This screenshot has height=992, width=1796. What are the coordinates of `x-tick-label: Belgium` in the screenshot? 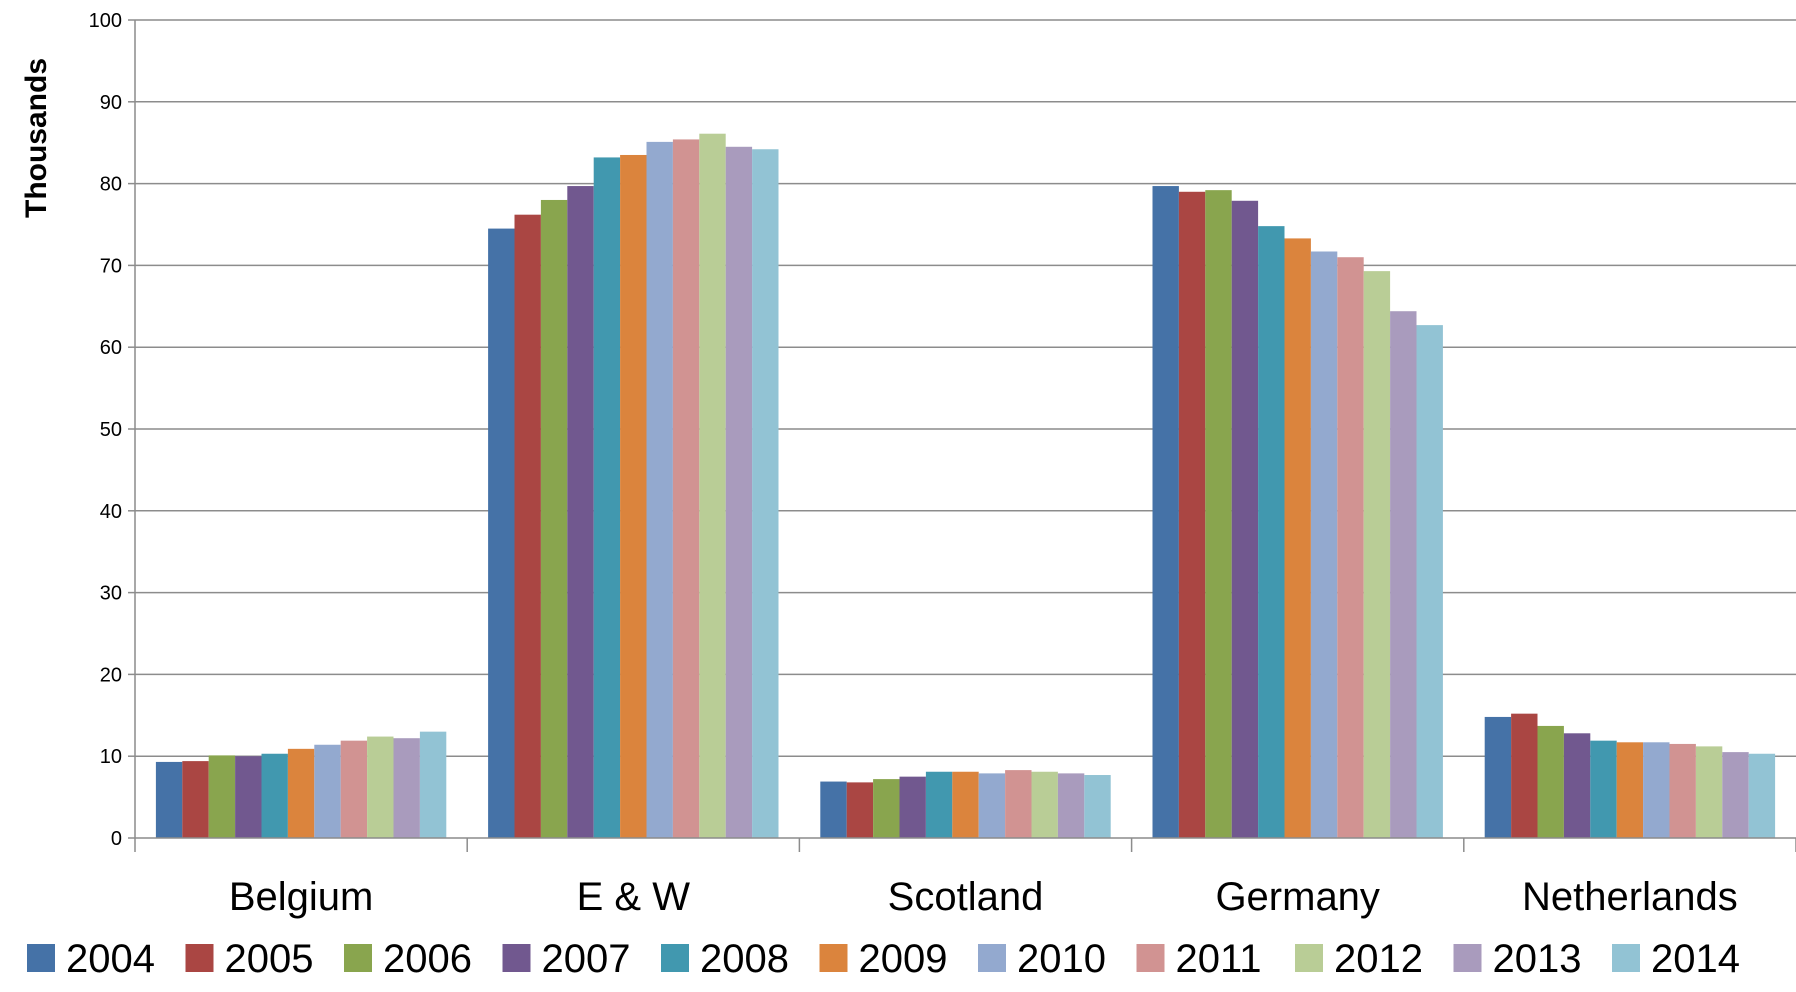 It's located at (301, 897).